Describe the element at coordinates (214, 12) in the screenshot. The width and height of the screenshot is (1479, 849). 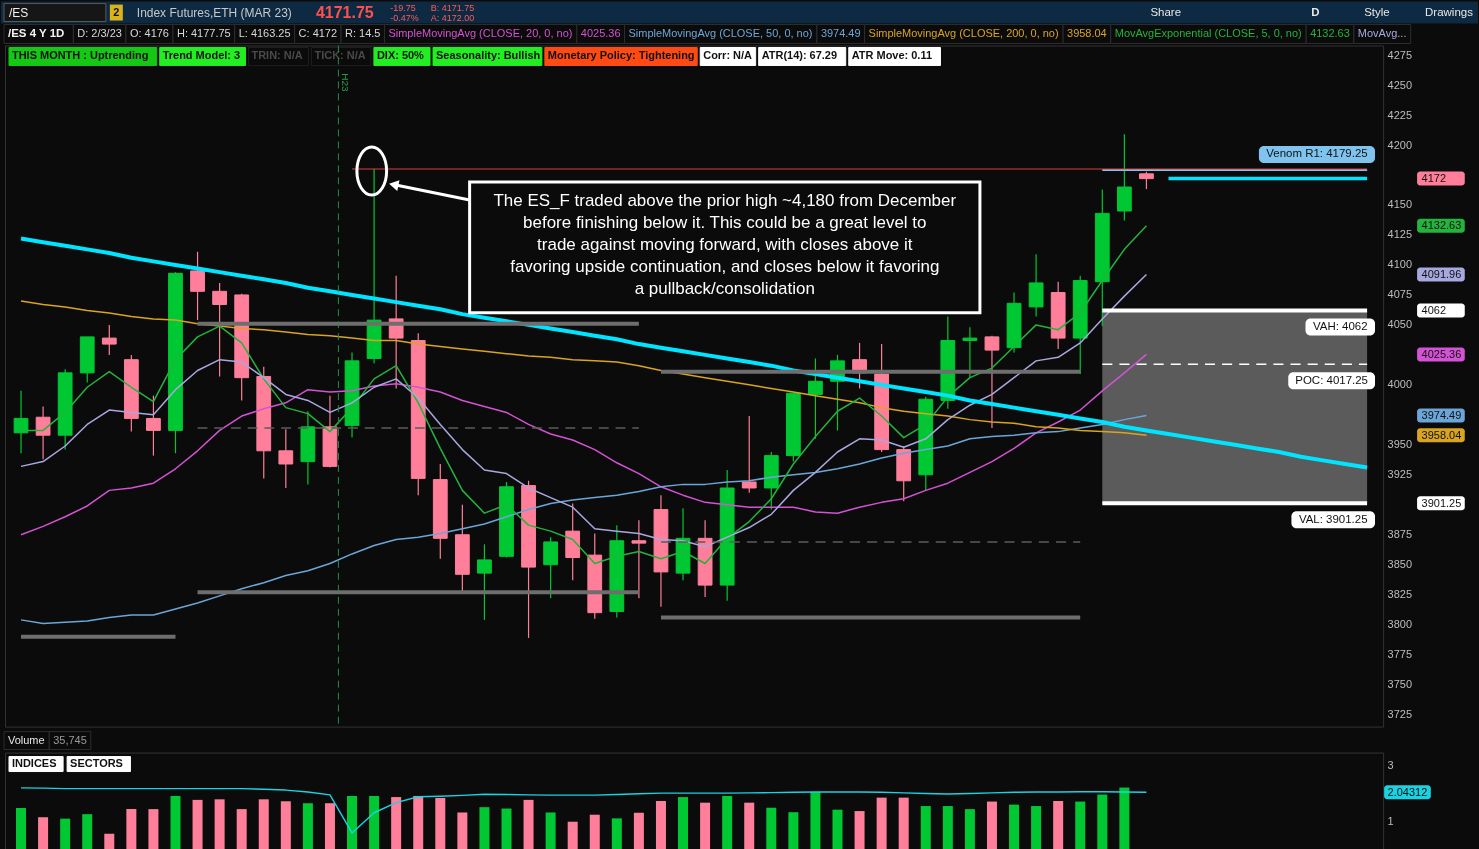
I see `chart-subtitle: Index Futures,ETH (MAR 23)` at that location.